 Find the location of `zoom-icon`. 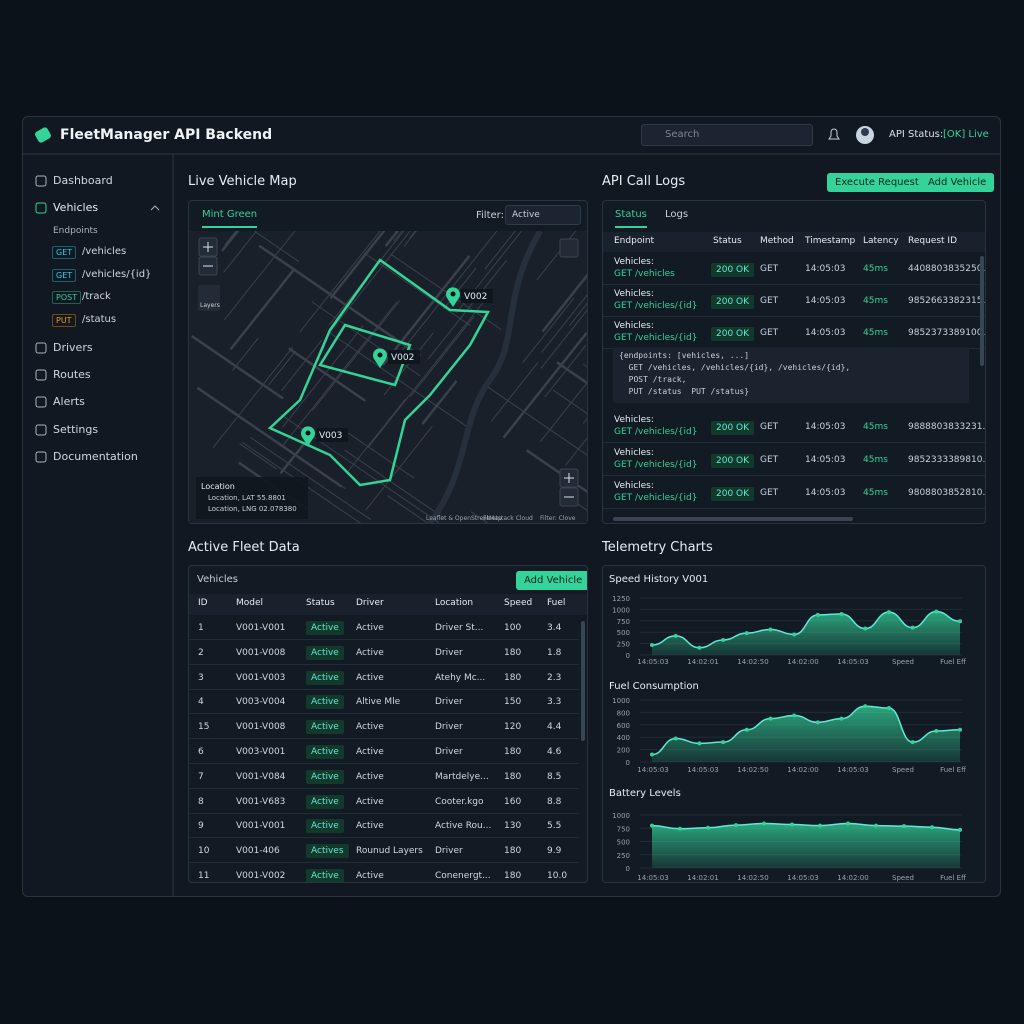

zoom-icon is located at coordinates (208, 247).